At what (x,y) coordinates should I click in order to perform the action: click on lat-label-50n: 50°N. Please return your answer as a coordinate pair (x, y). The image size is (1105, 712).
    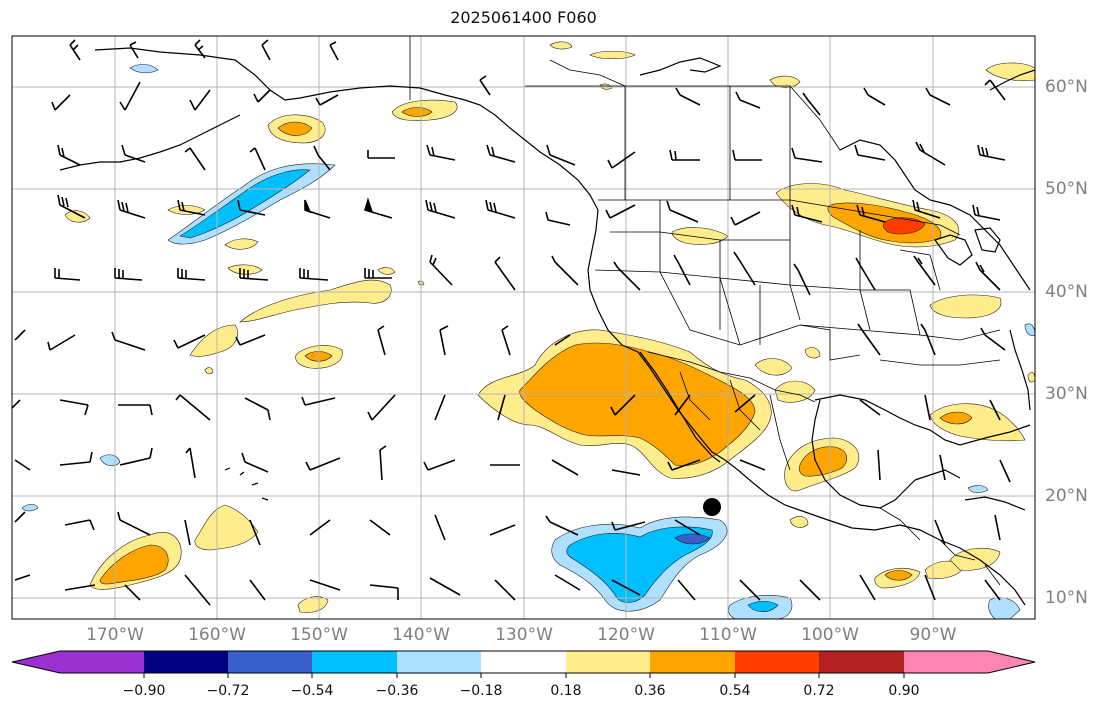
    Looking at the image, I should click on (1066, 189).